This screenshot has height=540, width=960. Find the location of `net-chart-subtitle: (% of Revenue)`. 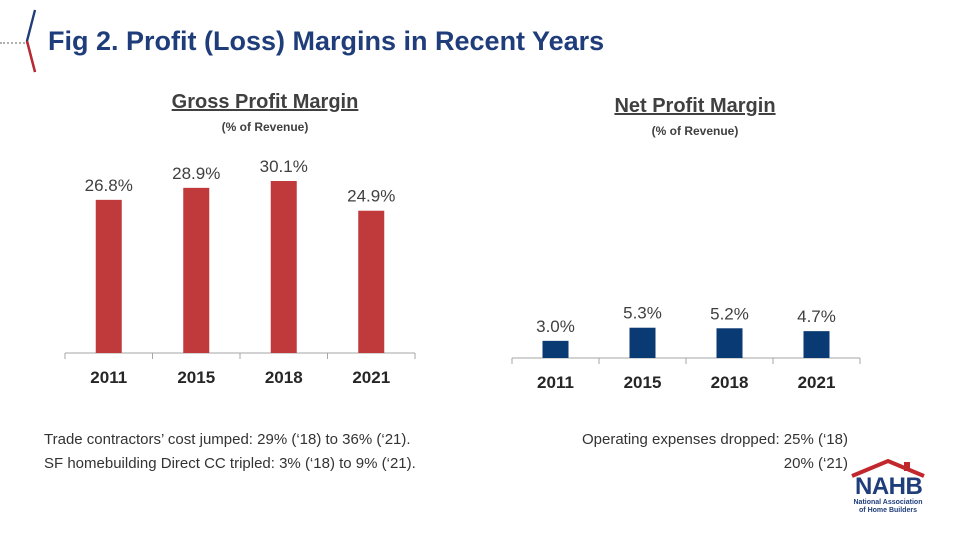

net-chart-subtitle: (% of Revenue) is located at coordinates (695, 131).